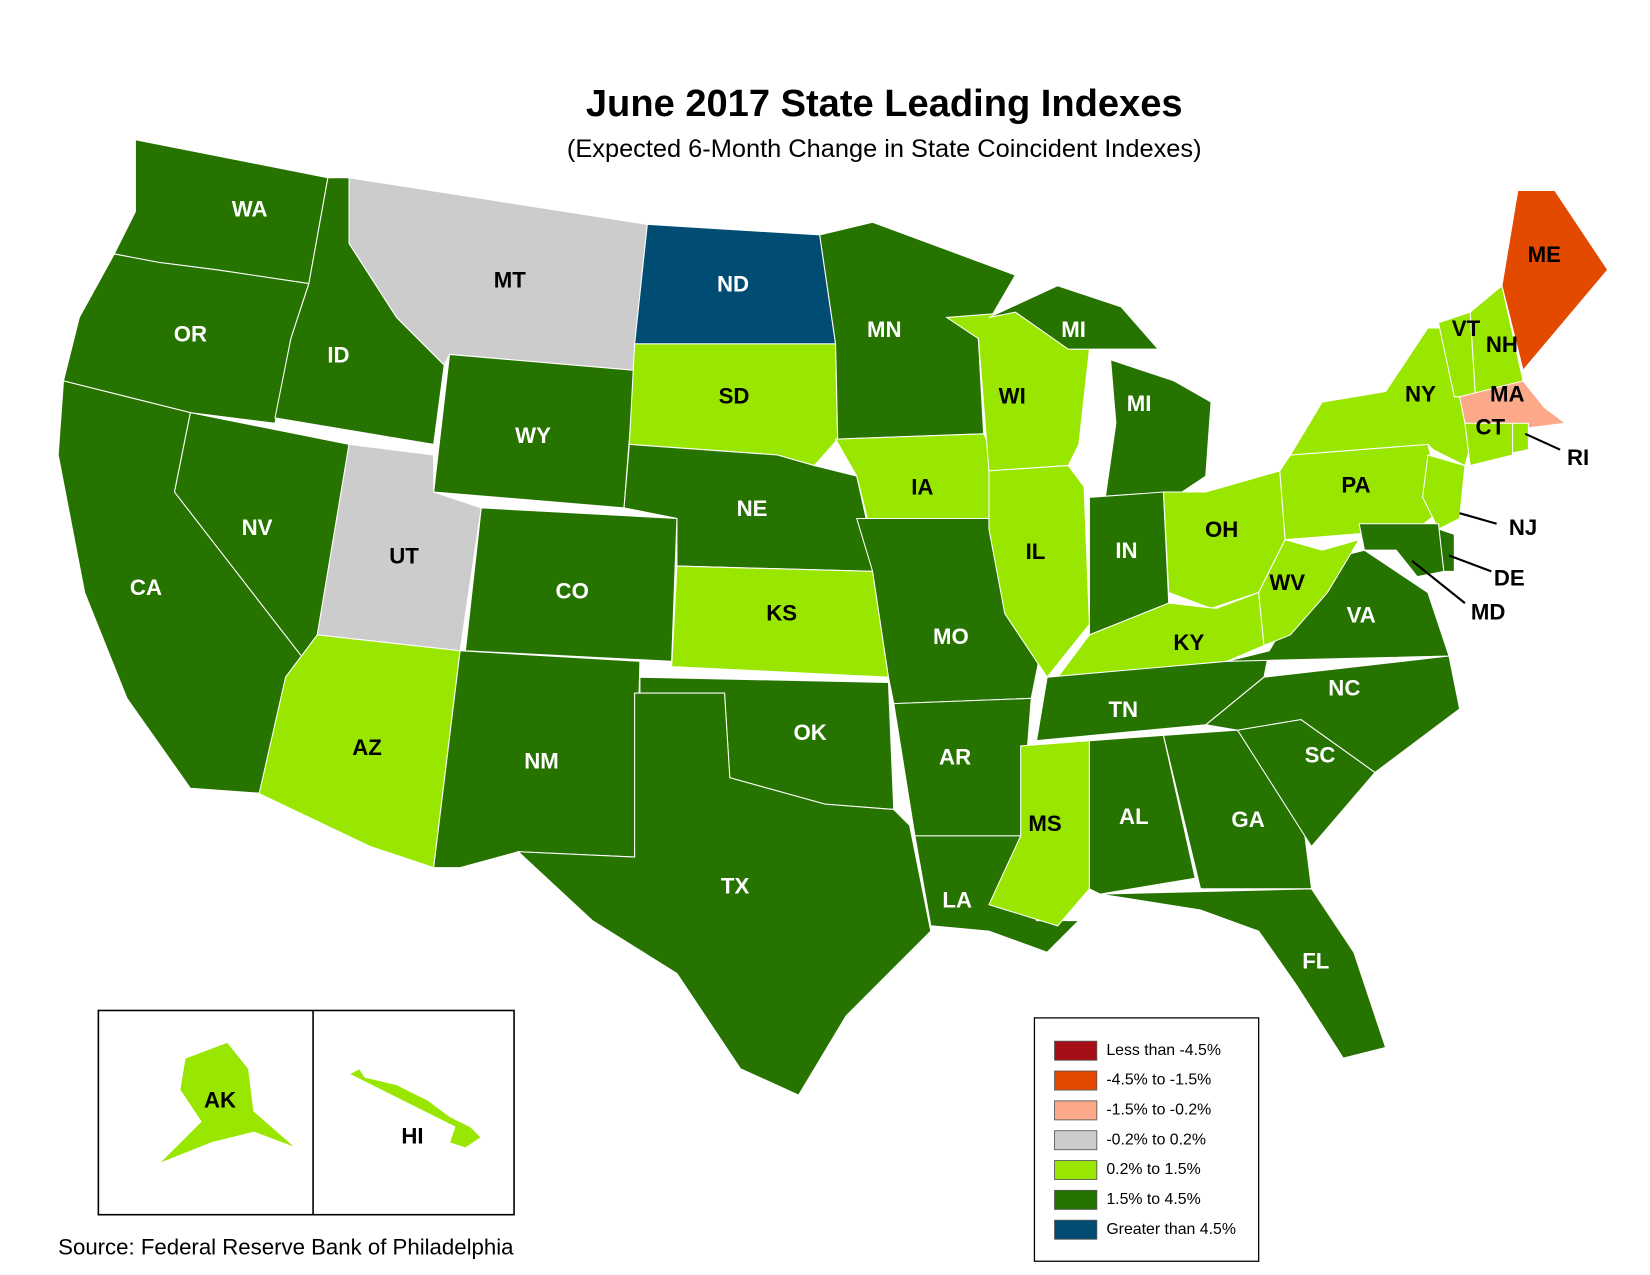  I want to click on state-label: AR, so click(955, 757).